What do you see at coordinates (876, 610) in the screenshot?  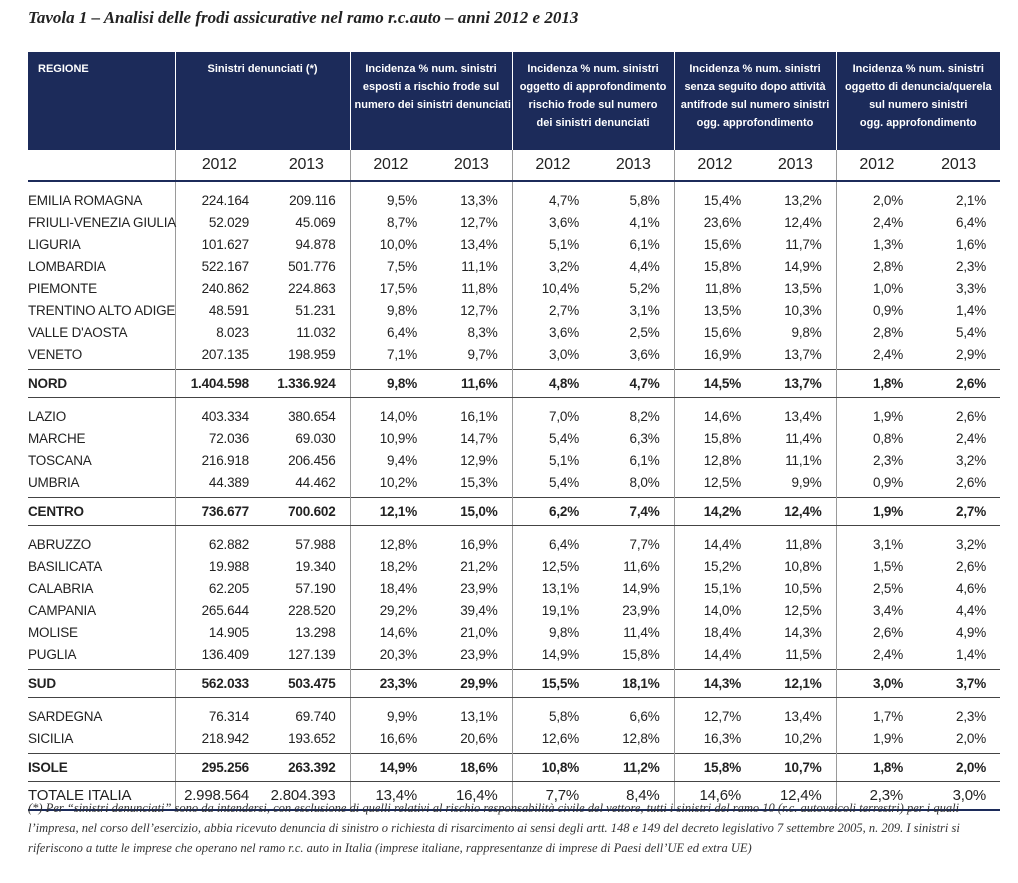 I see `cell-value: 3,4%` at bounding box center [876, 610].